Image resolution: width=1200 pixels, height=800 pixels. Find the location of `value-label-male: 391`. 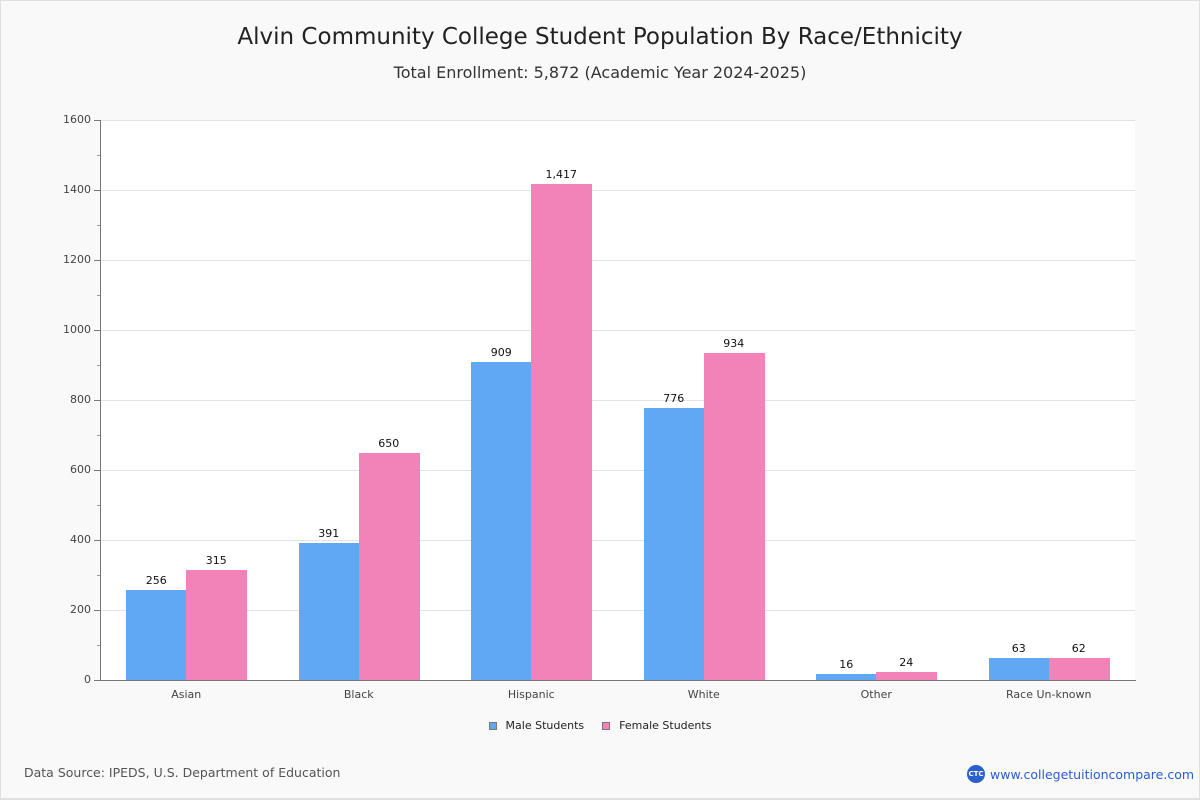

value-label-male: 391 is located at coordinates (329, 534).